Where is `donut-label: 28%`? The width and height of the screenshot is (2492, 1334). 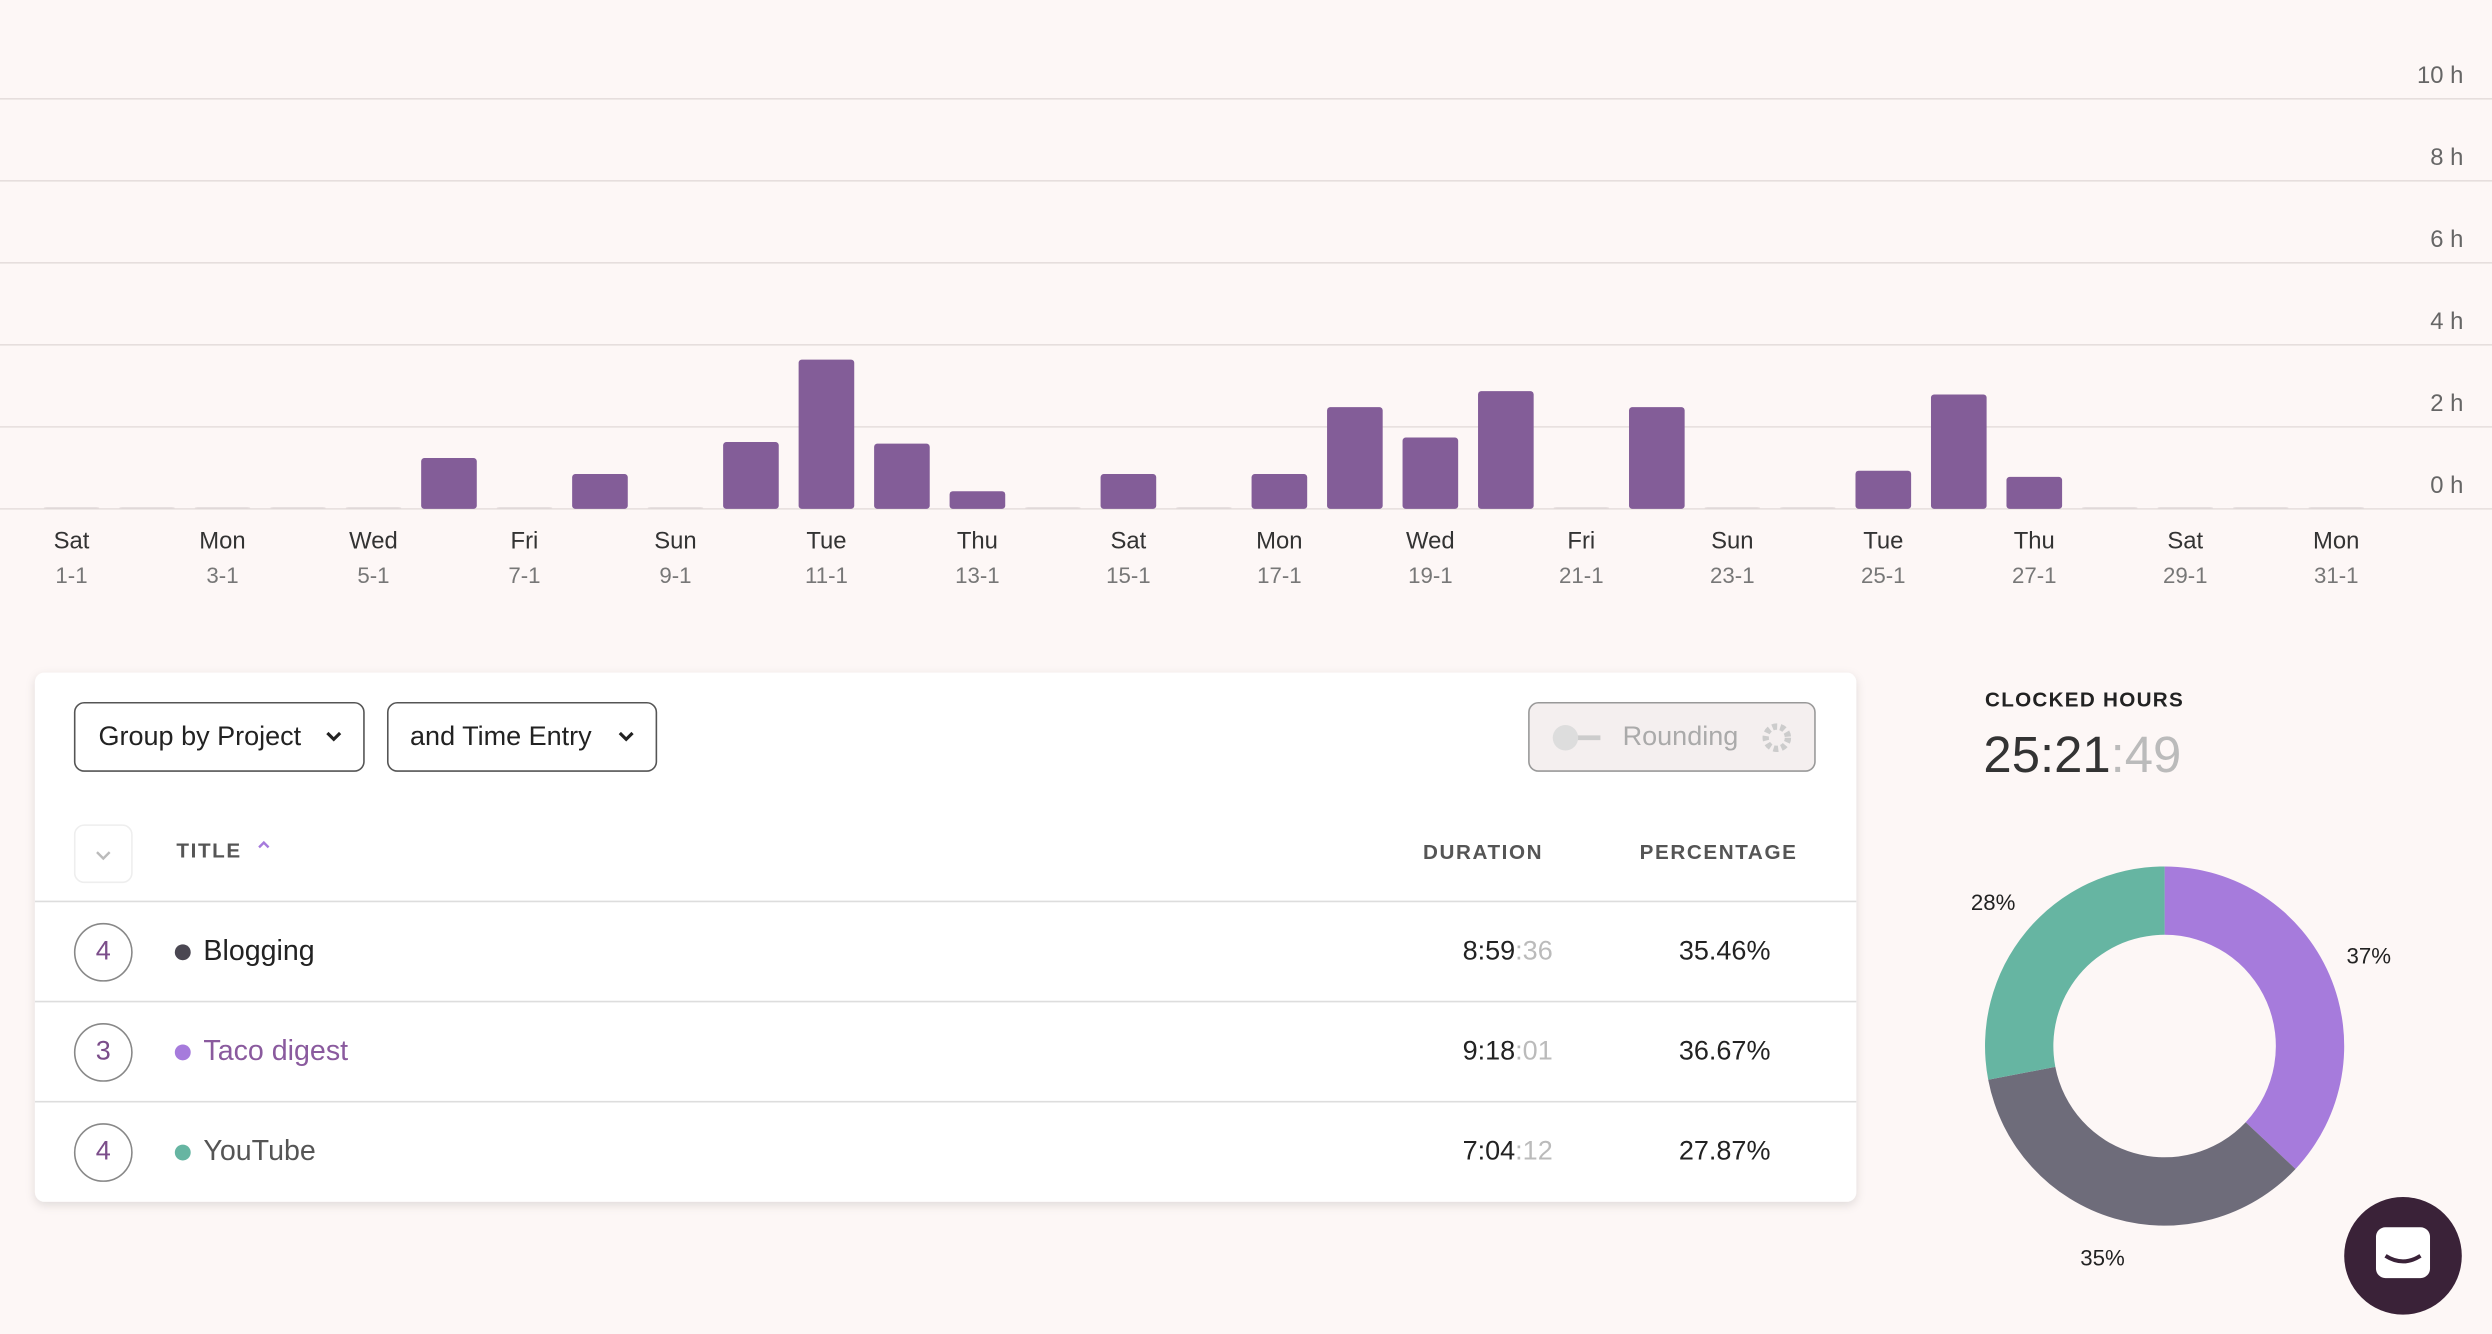
donut-label: 28% is located at coordinates (1993, 902).